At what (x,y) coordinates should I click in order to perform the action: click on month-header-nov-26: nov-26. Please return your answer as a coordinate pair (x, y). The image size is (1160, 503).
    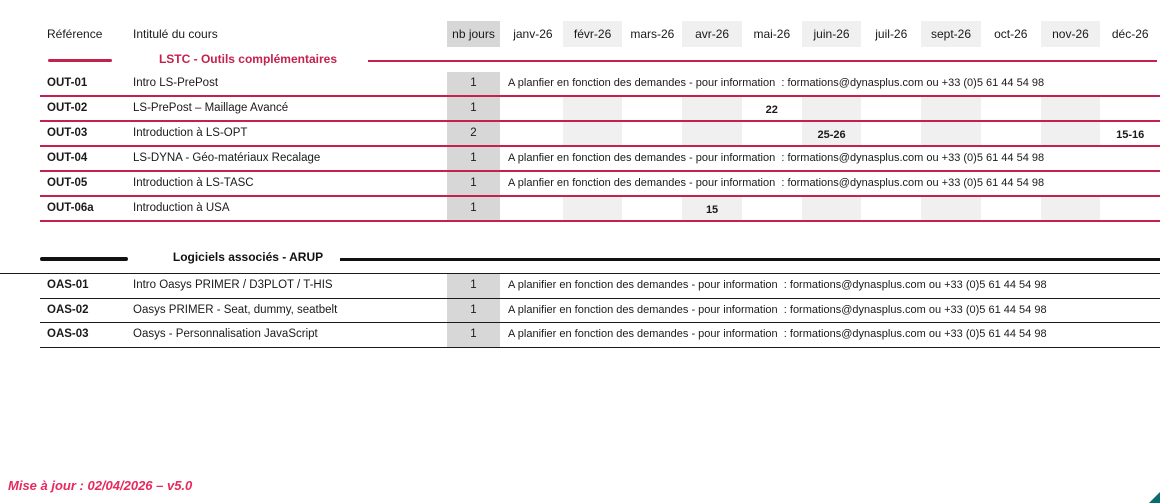
    Looking at the image, I should click on (1070, 34).